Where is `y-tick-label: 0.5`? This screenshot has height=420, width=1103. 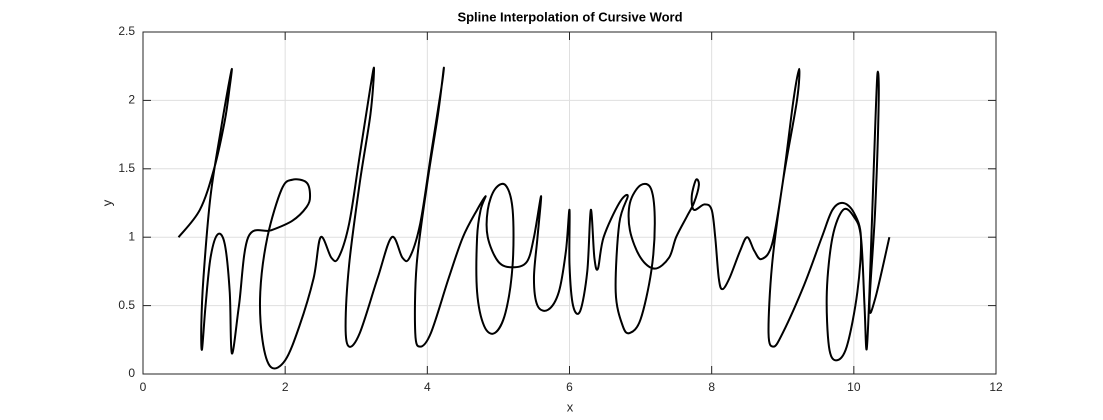
y-tick-label: 0.5 is located at coordinates (126, 305).